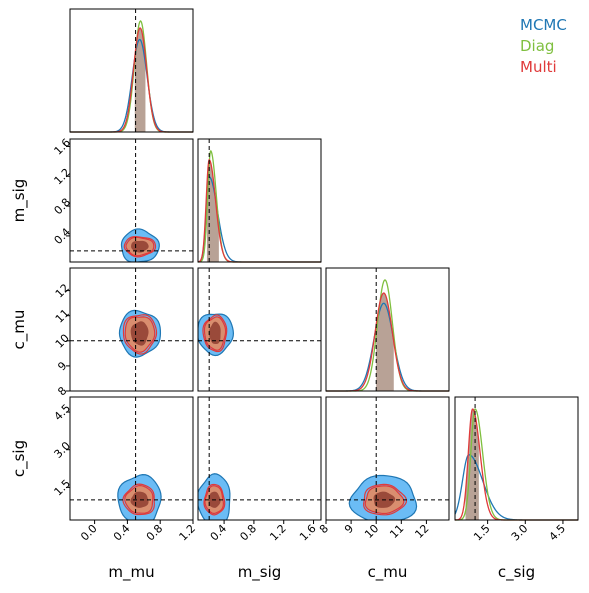 The image size is (589, 593). I want to click on tick-label-c-mu-2: 10, so click(371, 531).